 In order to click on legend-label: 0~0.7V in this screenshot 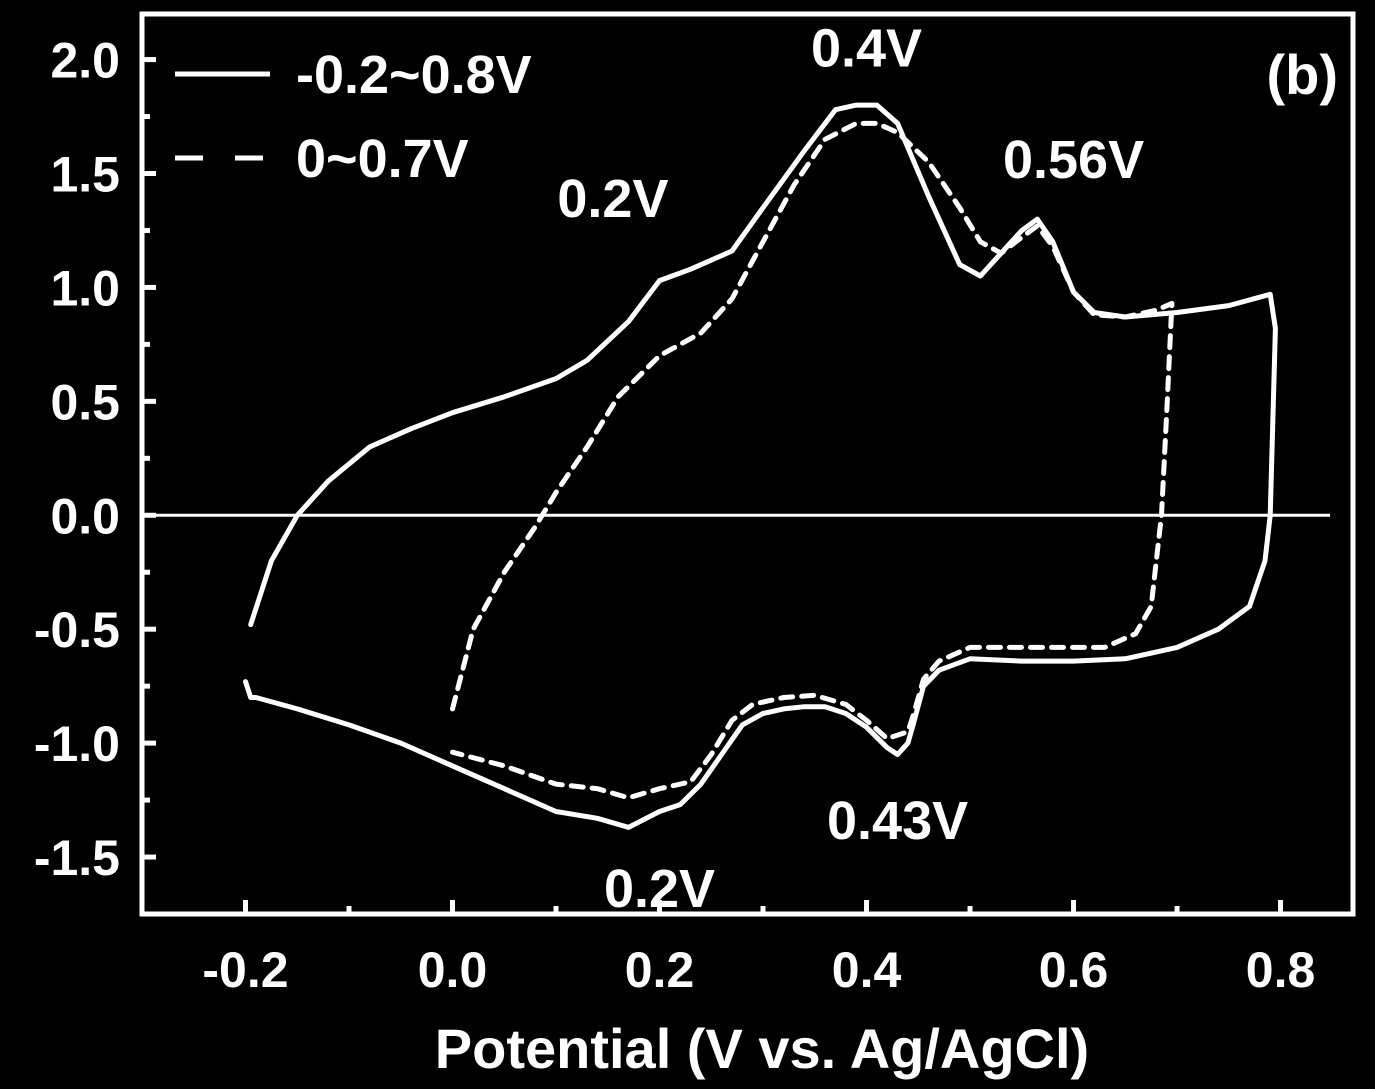, I will do `click(382, 159)`.